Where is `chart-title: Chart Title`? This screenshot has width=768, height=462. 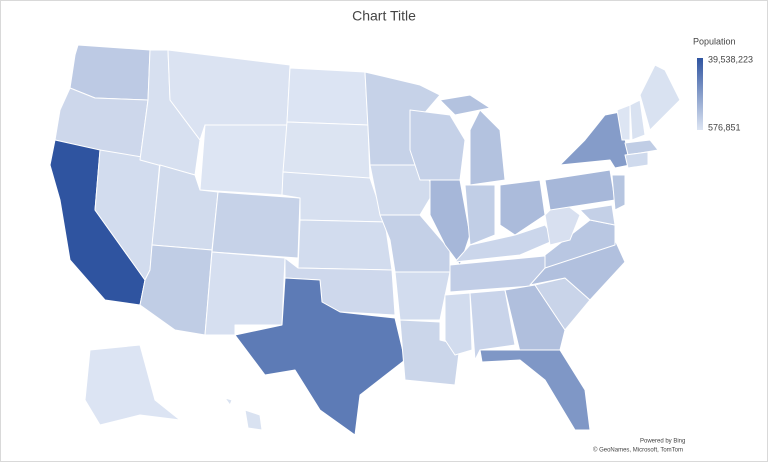 chart-title: Chart Title is located at coordinates (384, 16).